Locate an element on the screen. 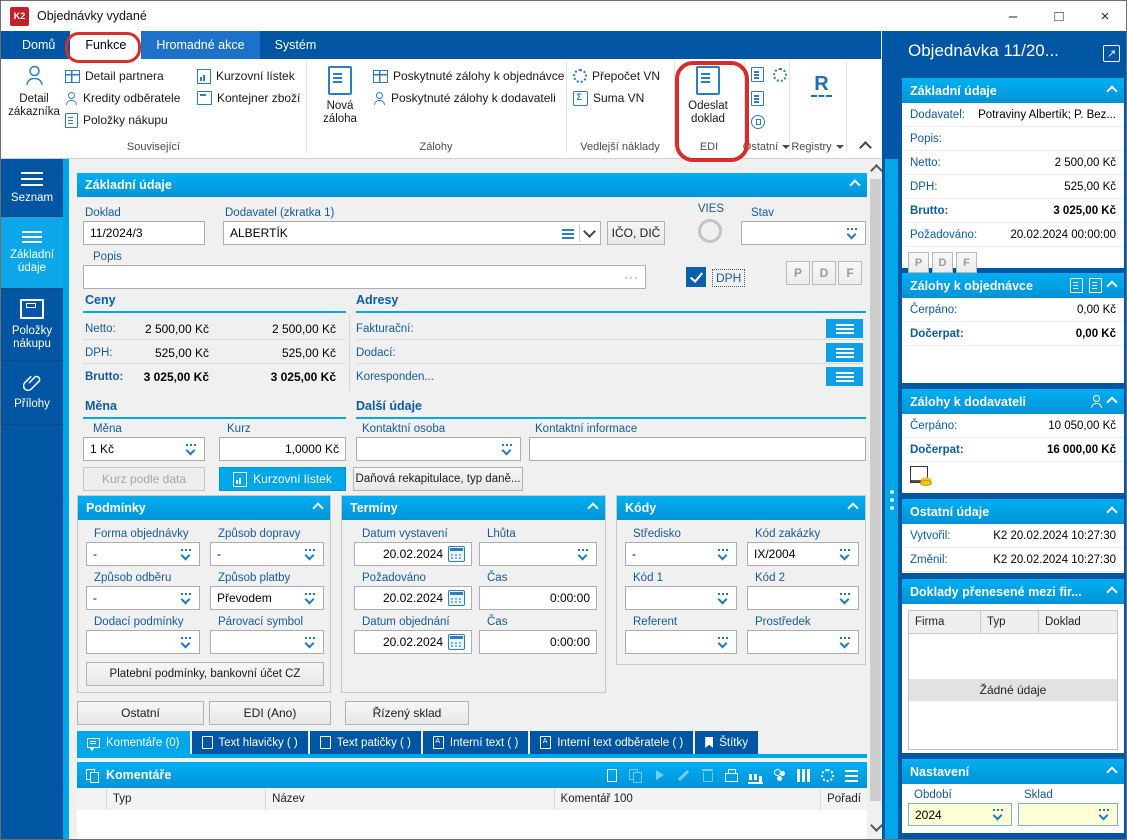 Image resolution: width=1127 pixels, height=840 pixels. detail-partnera-button: Detail partnera is located at coordinates (114, 76).